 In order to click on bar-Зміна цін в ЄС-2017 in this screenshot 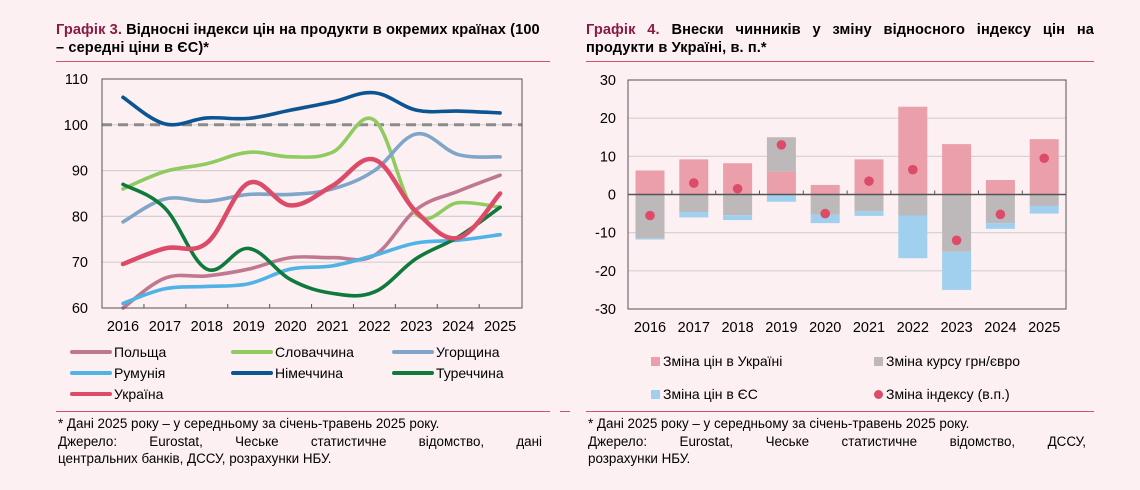, I will do `click(694, 215)`.